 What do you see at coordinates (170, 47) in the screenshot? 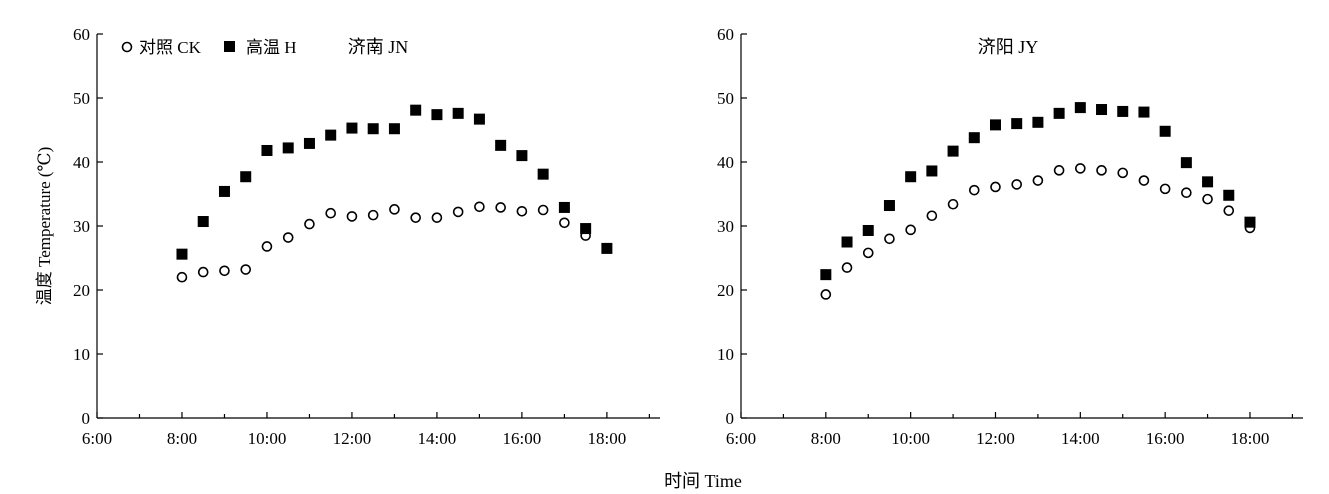
I see `legend-ck-label: 对照 CK` at bounding box center [170, 47].